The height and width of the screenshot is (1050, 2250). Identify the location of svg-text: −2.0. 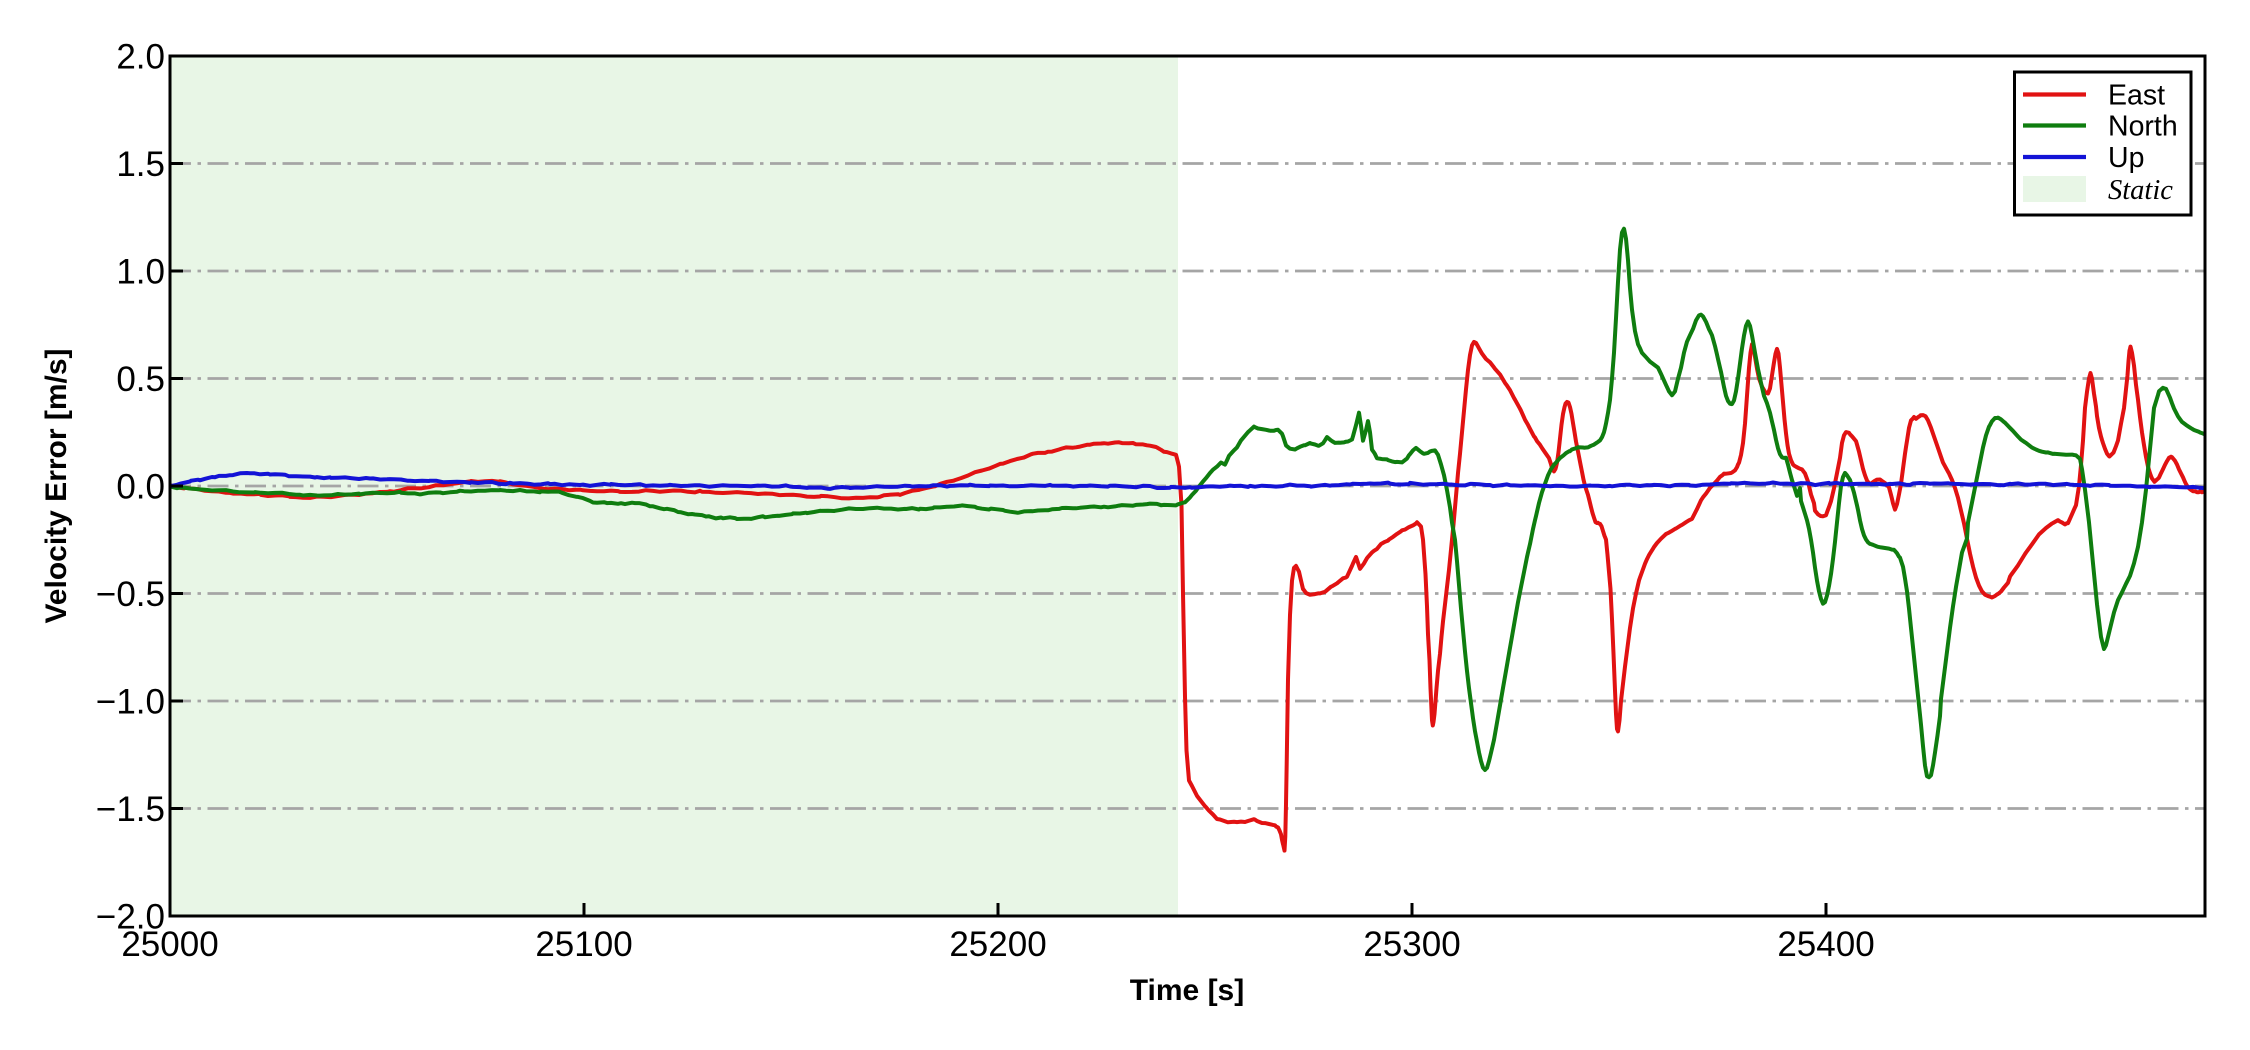
(130, 917).